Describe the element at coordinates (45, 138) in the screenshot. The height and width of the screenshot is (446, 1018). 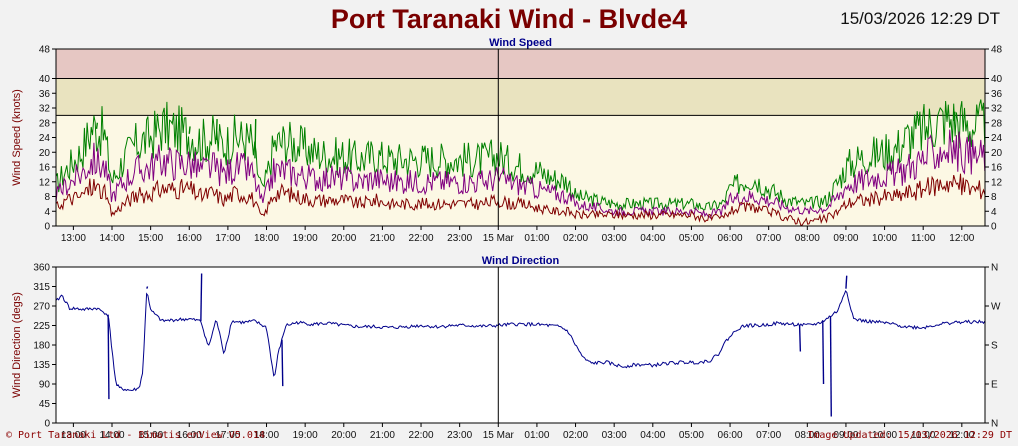
I see `speed-ytick-label: 24` at that location.